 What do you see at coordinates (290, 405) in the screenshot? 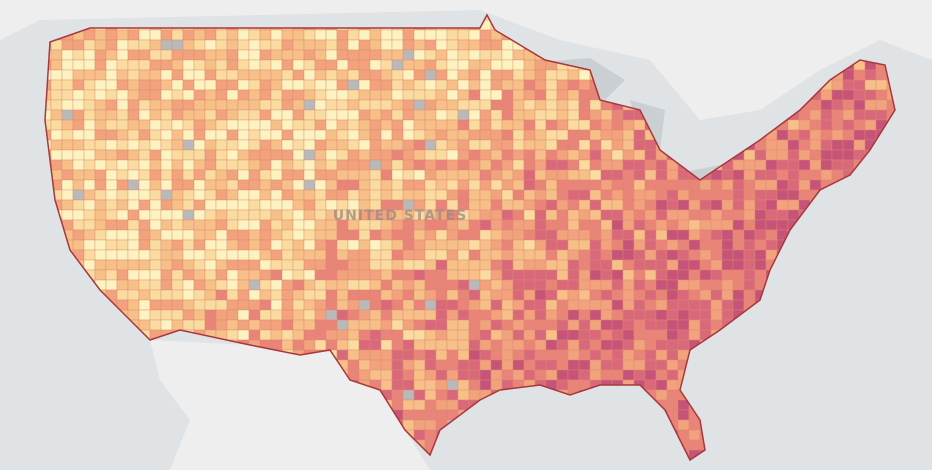
I see `mexico` at bounding box center [290, 405].